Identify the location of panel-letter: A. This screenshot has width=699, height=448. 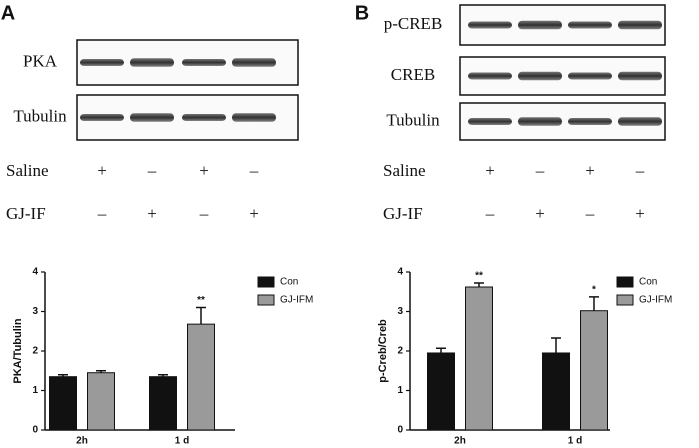
(8, 13).